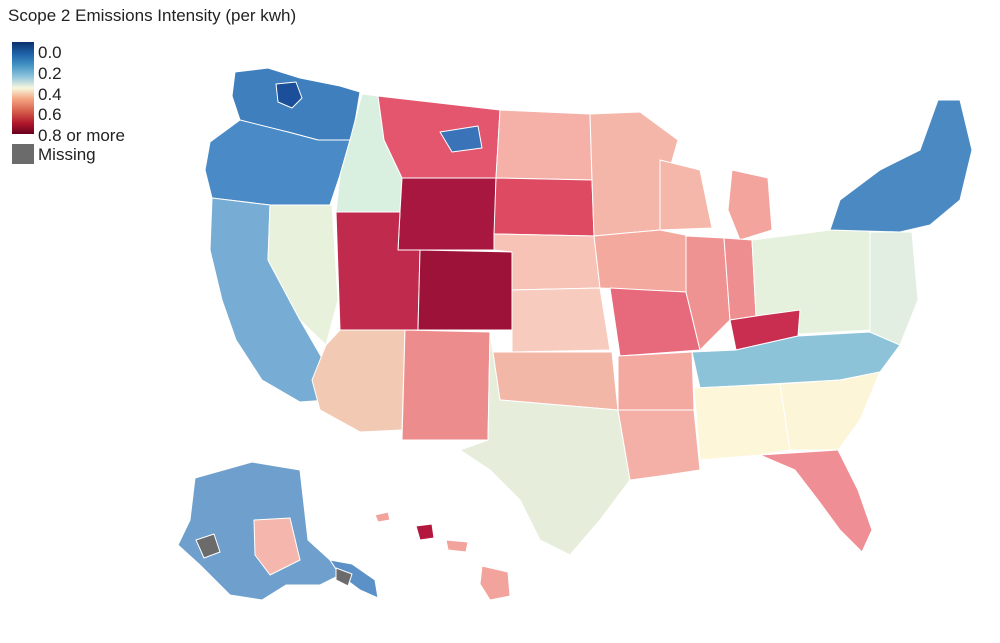 The height and width of the screenshot is (643, 1000). I want to click on legend-tick-2: 0.4, so click(50, 94).